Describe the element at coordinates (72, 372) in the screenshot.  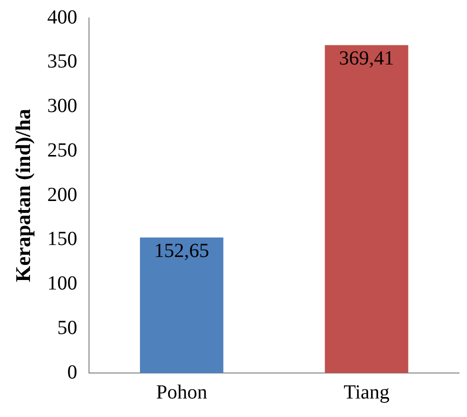
I see `y-tick-label: 0` at that location.